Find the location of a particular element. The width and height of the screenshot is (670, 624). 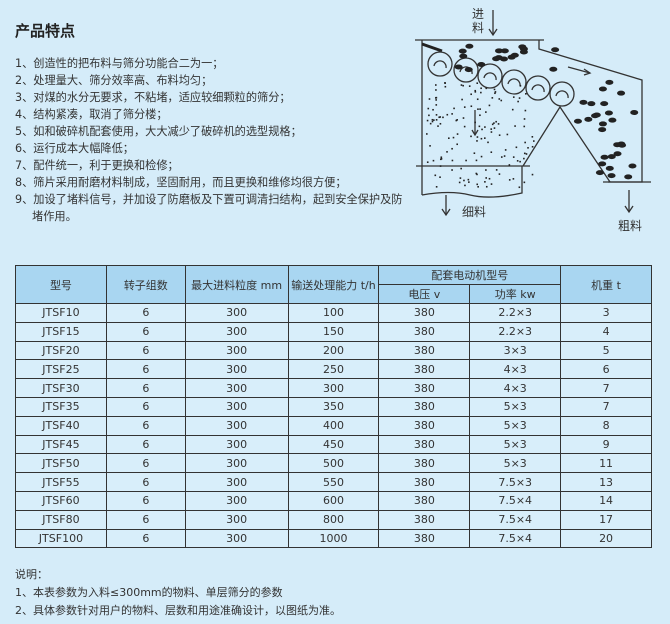

table-cell: 4×3 is located at coordinates (515, 369).